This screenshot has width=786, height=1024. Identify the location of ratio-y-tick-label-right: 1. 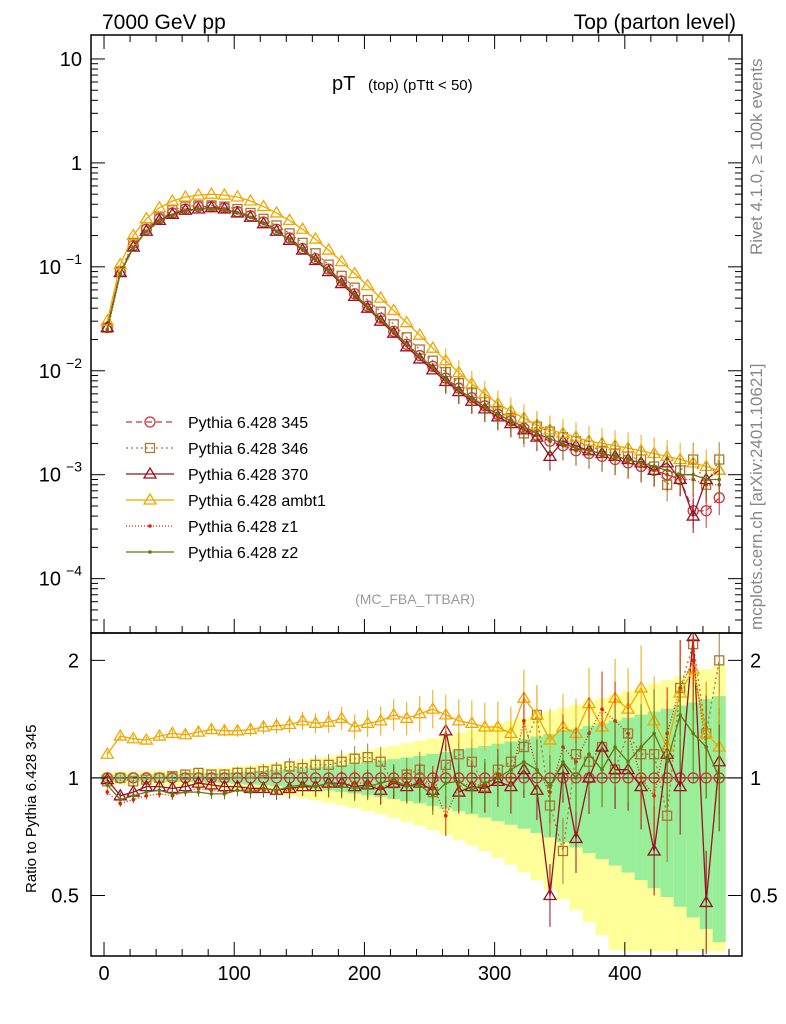
(755, 779).